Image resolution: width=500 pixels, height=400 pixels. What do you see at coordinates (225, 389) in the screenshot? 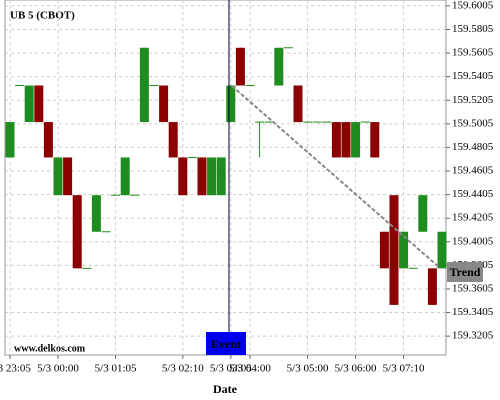
I see `x-axis-title: Date` at bounding box center [225, 389].